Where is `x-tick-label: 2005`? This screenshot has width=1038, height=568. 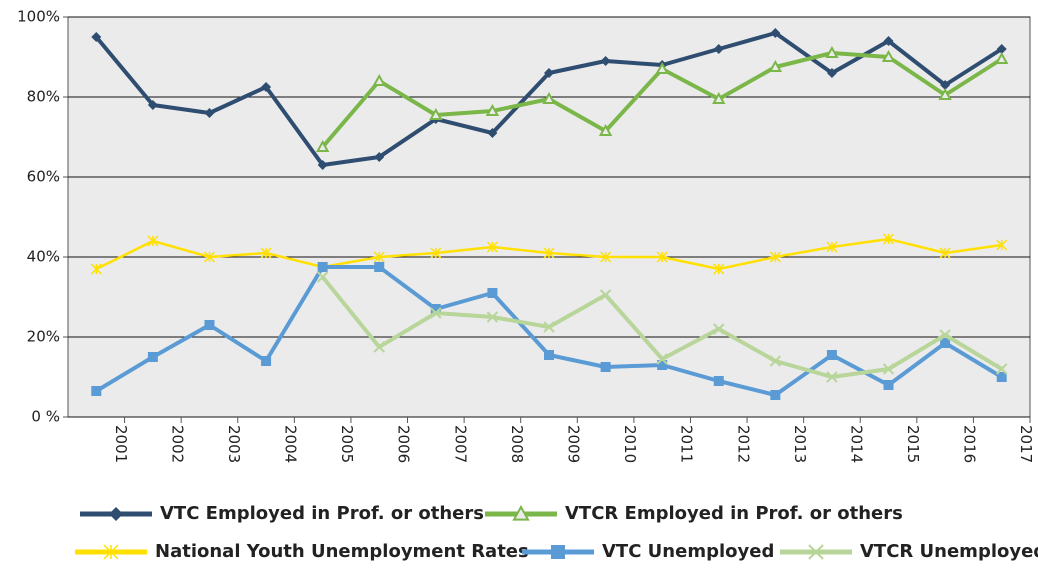
x-tick-label: 2005 is located at coordinates (347, 444).